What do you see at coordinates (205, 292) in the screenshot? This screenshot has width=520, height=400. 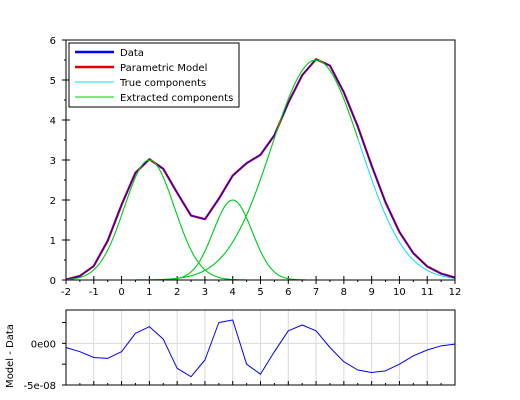 I see `x-tick-label: 3` at bounding box center [205, 292].